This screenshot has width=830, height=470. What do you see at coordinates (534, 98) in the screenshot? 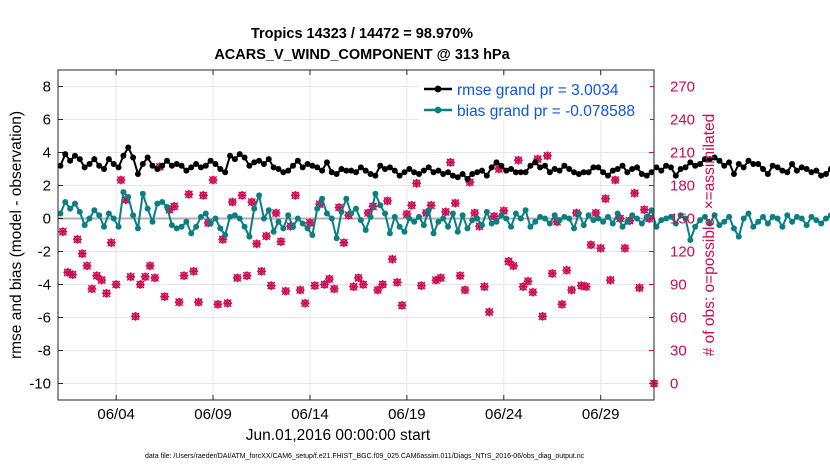
I see `legend-box` at bounding box center [534, 98].